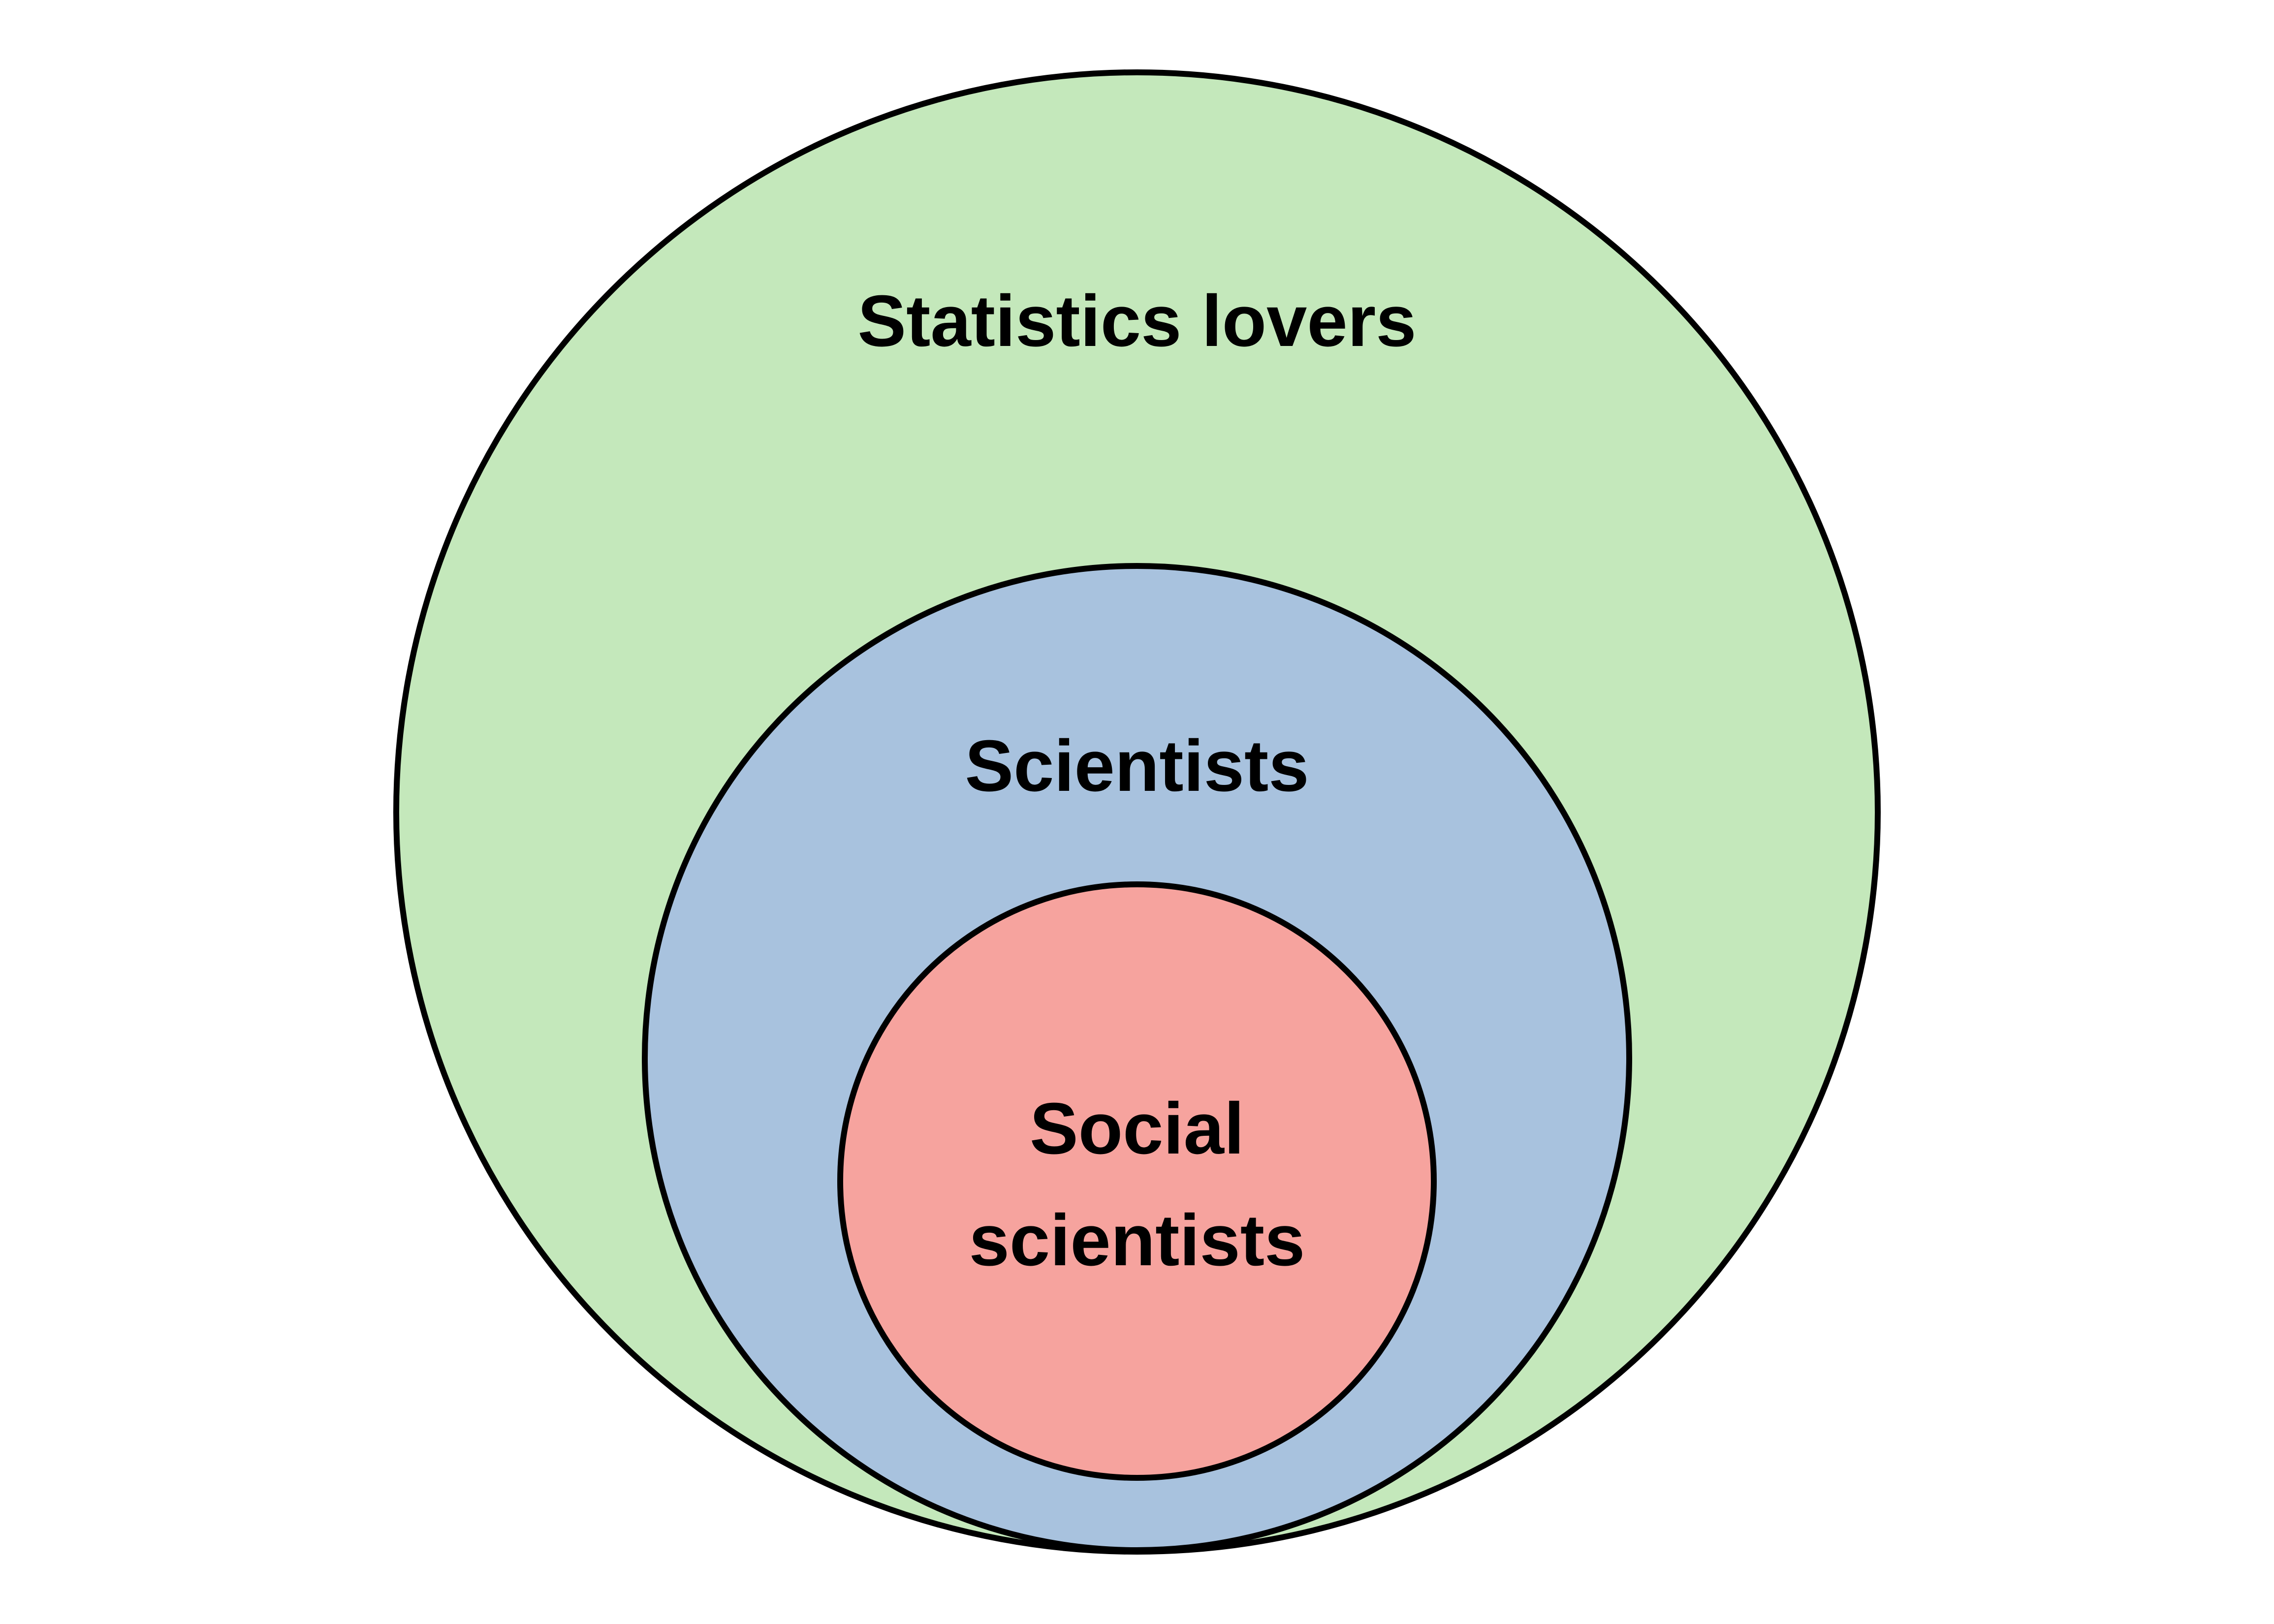  Describe the element at coordinates (1136, 321) in the screenshot. I see `statistics-lovers-label: Statistics lovers` at that location.